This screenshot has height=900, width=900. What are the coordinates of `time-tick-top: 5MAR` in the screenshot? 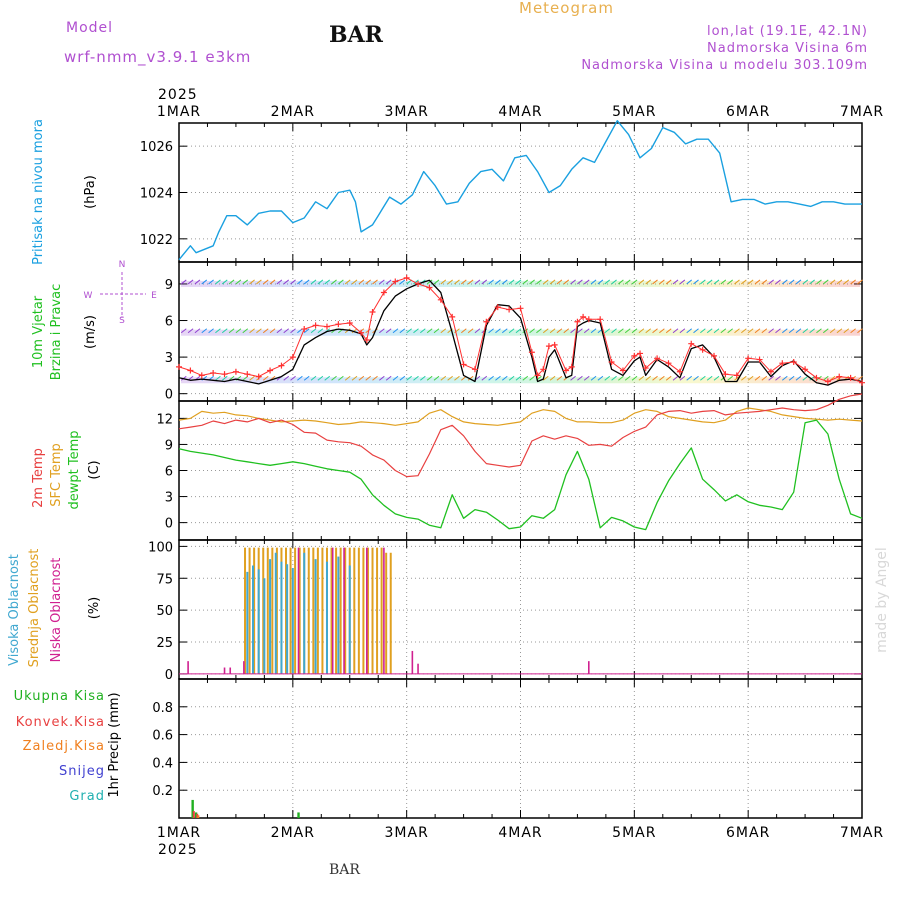 It's located at (634, 112).